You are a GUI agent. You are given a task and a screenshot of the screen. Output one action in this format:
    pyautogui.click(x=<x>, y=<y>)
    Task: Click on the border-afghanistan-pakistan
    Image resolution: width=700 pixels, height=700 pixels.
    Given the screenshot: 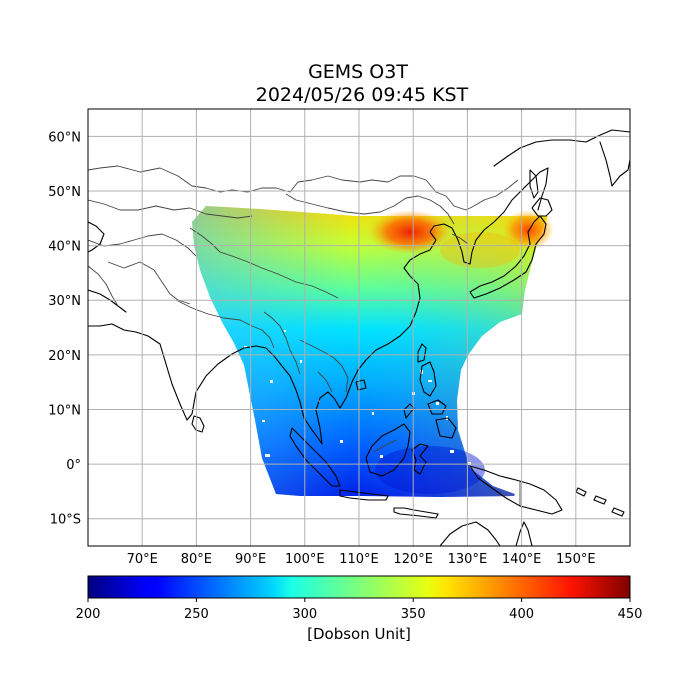 What is the action you would take?
    pyautogui.click(x=149, y=283)
    